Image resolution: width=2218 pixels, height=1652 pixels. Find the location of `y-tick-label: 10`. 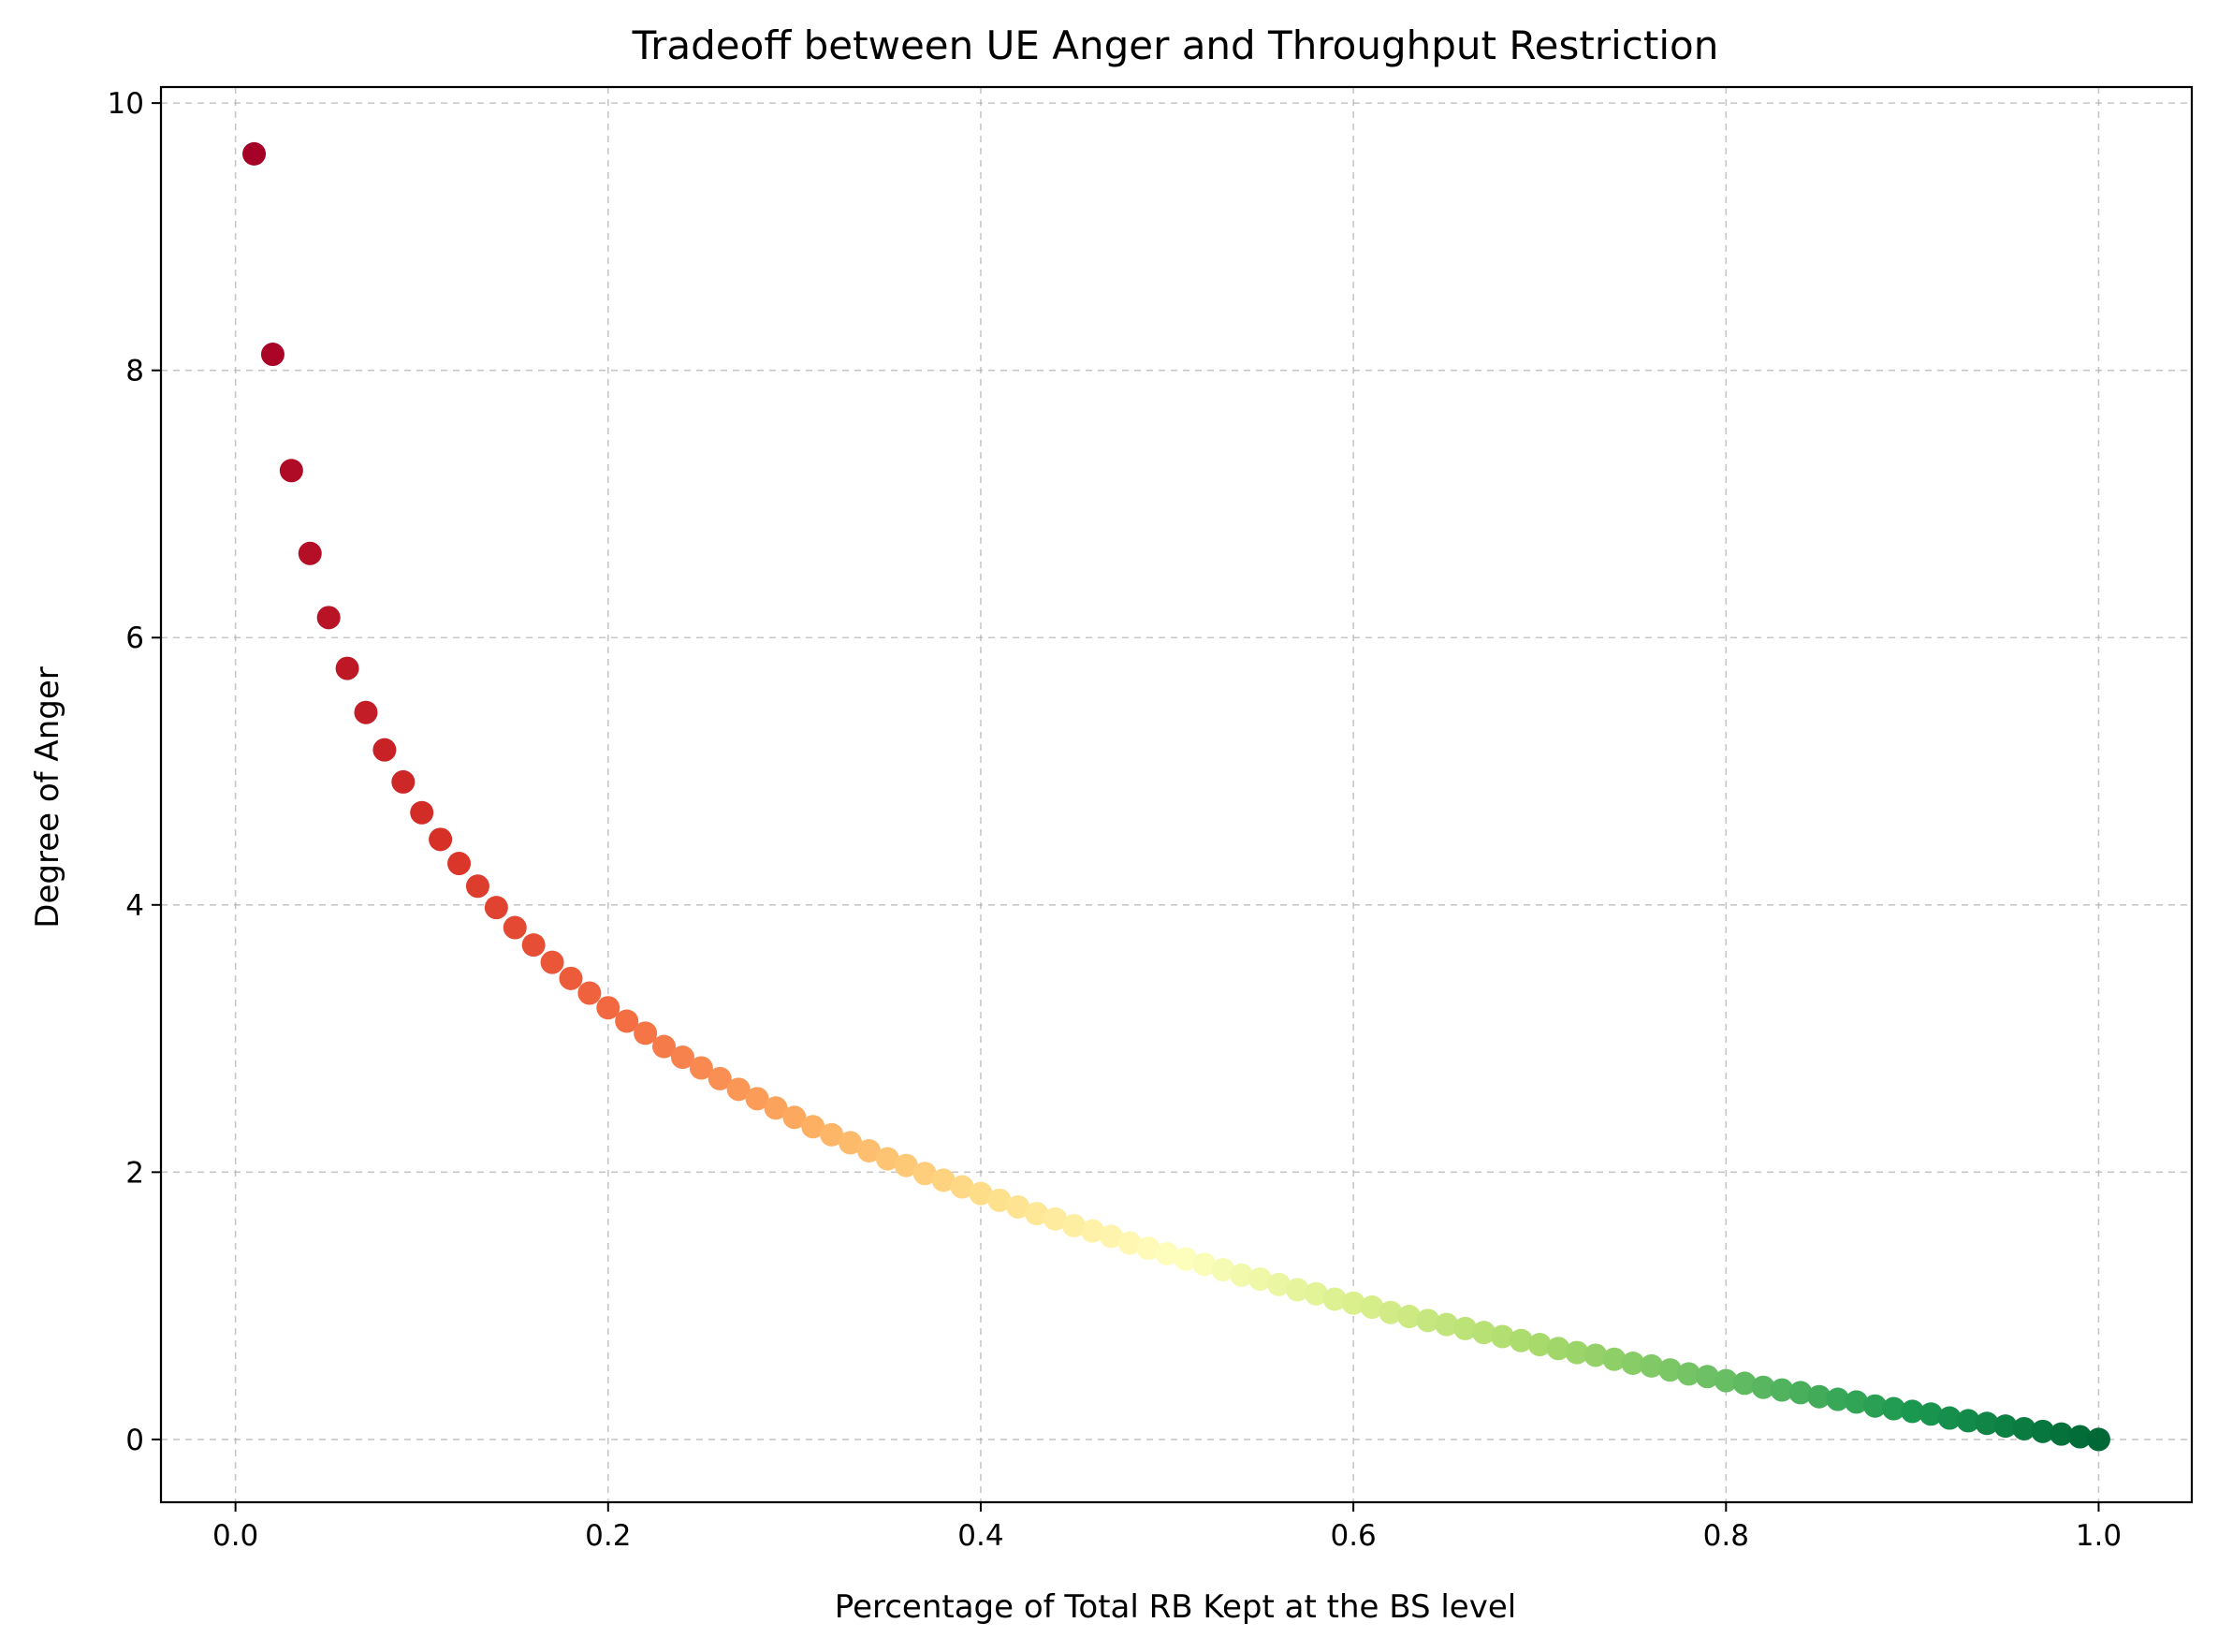

y-tick-label: 10 is located at coordinates (126, 104).